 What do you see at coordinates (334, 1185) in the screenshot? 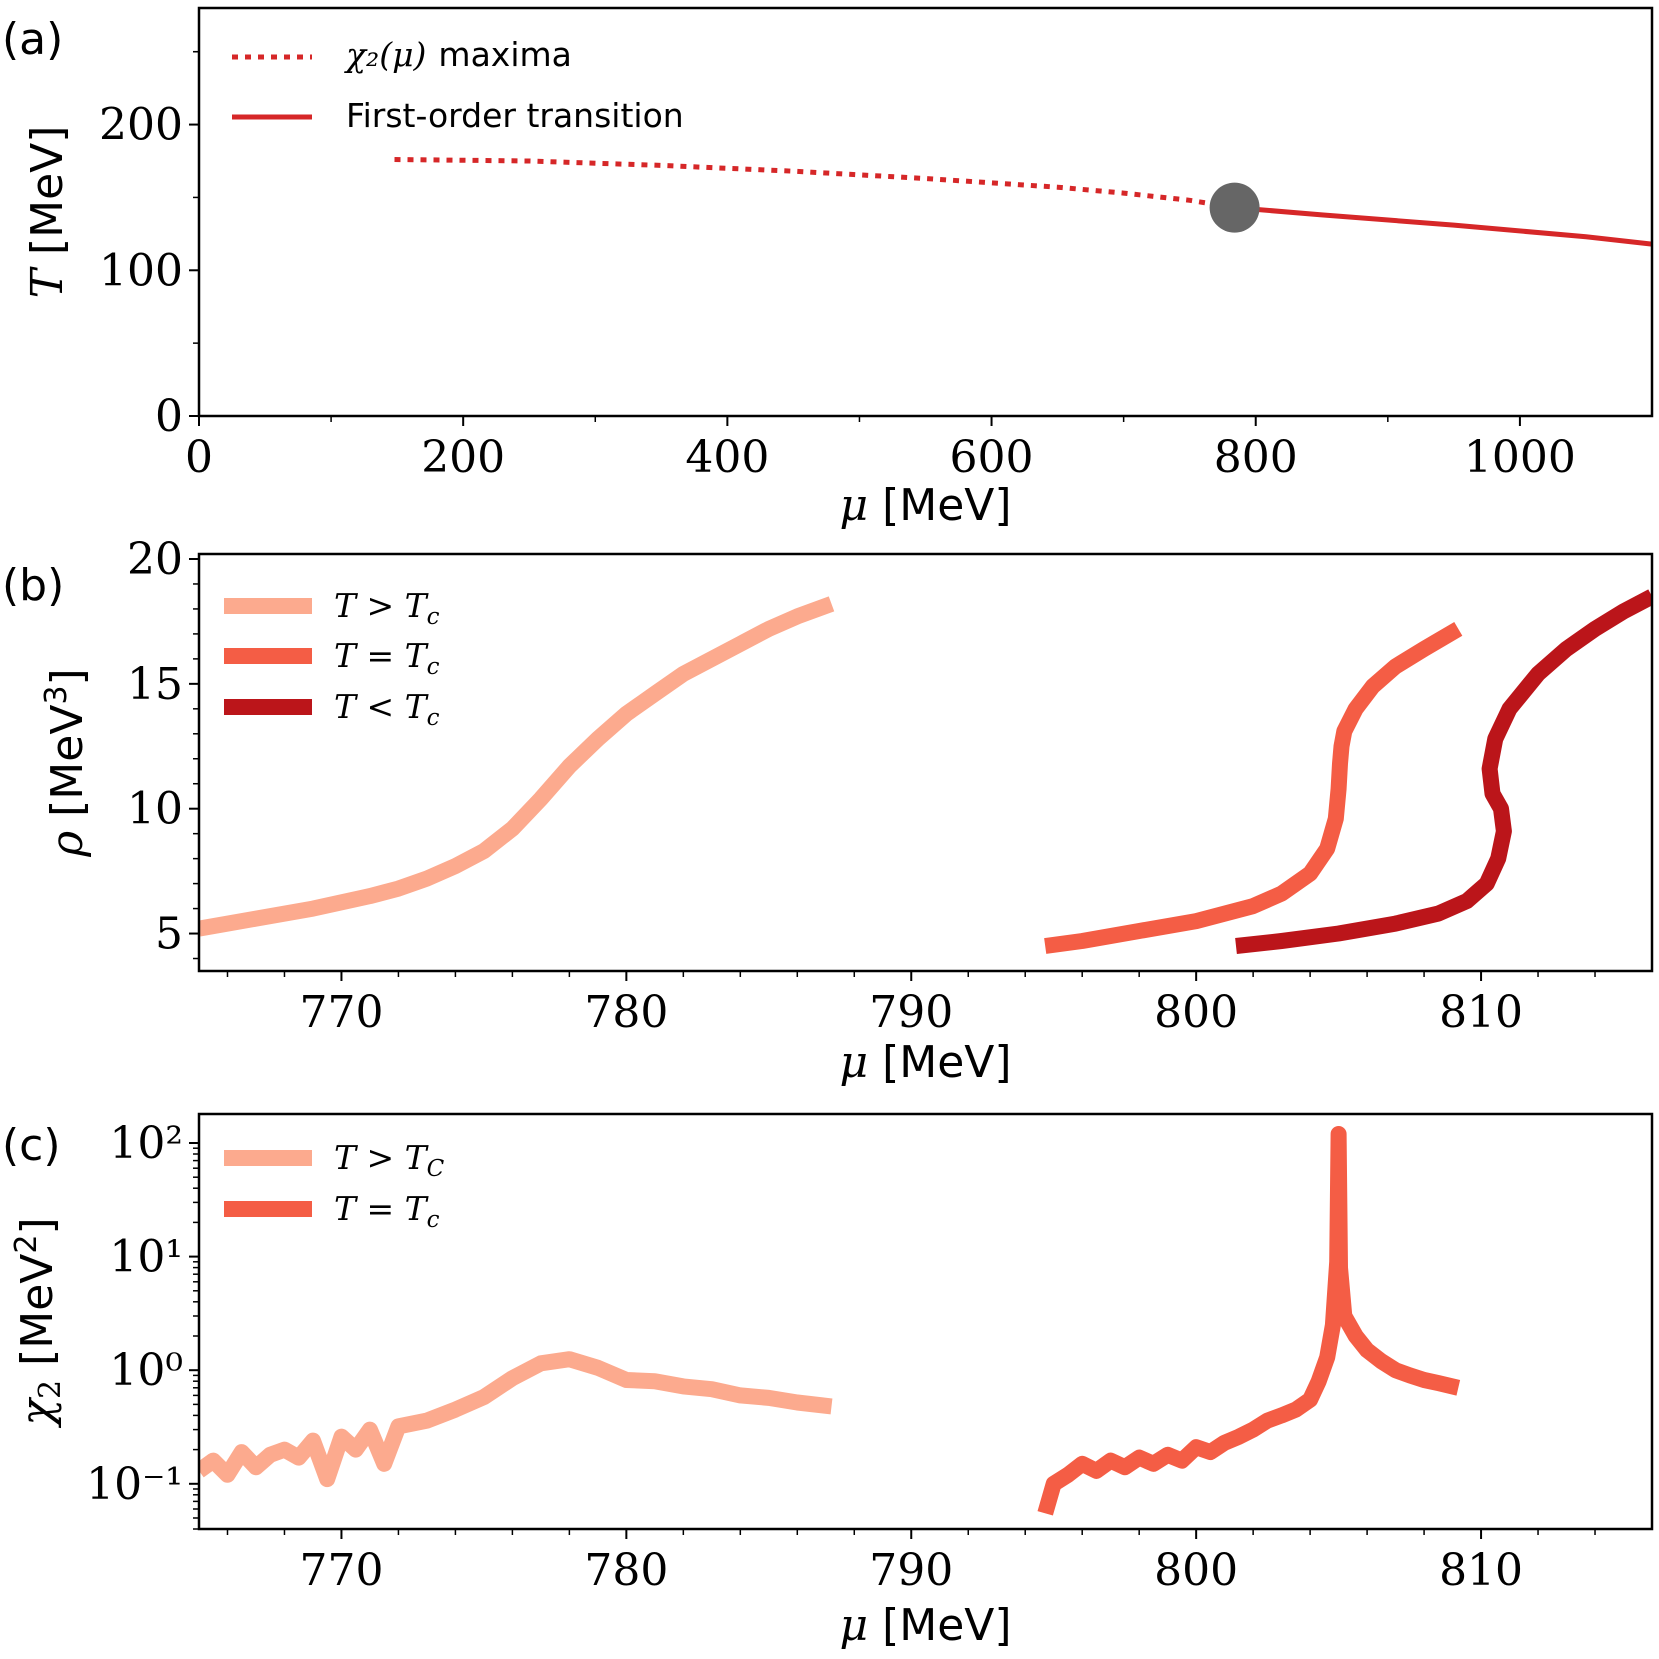
I see `panel-c-legend: T > TC T = Tc` at bounding box center [334, 1185].